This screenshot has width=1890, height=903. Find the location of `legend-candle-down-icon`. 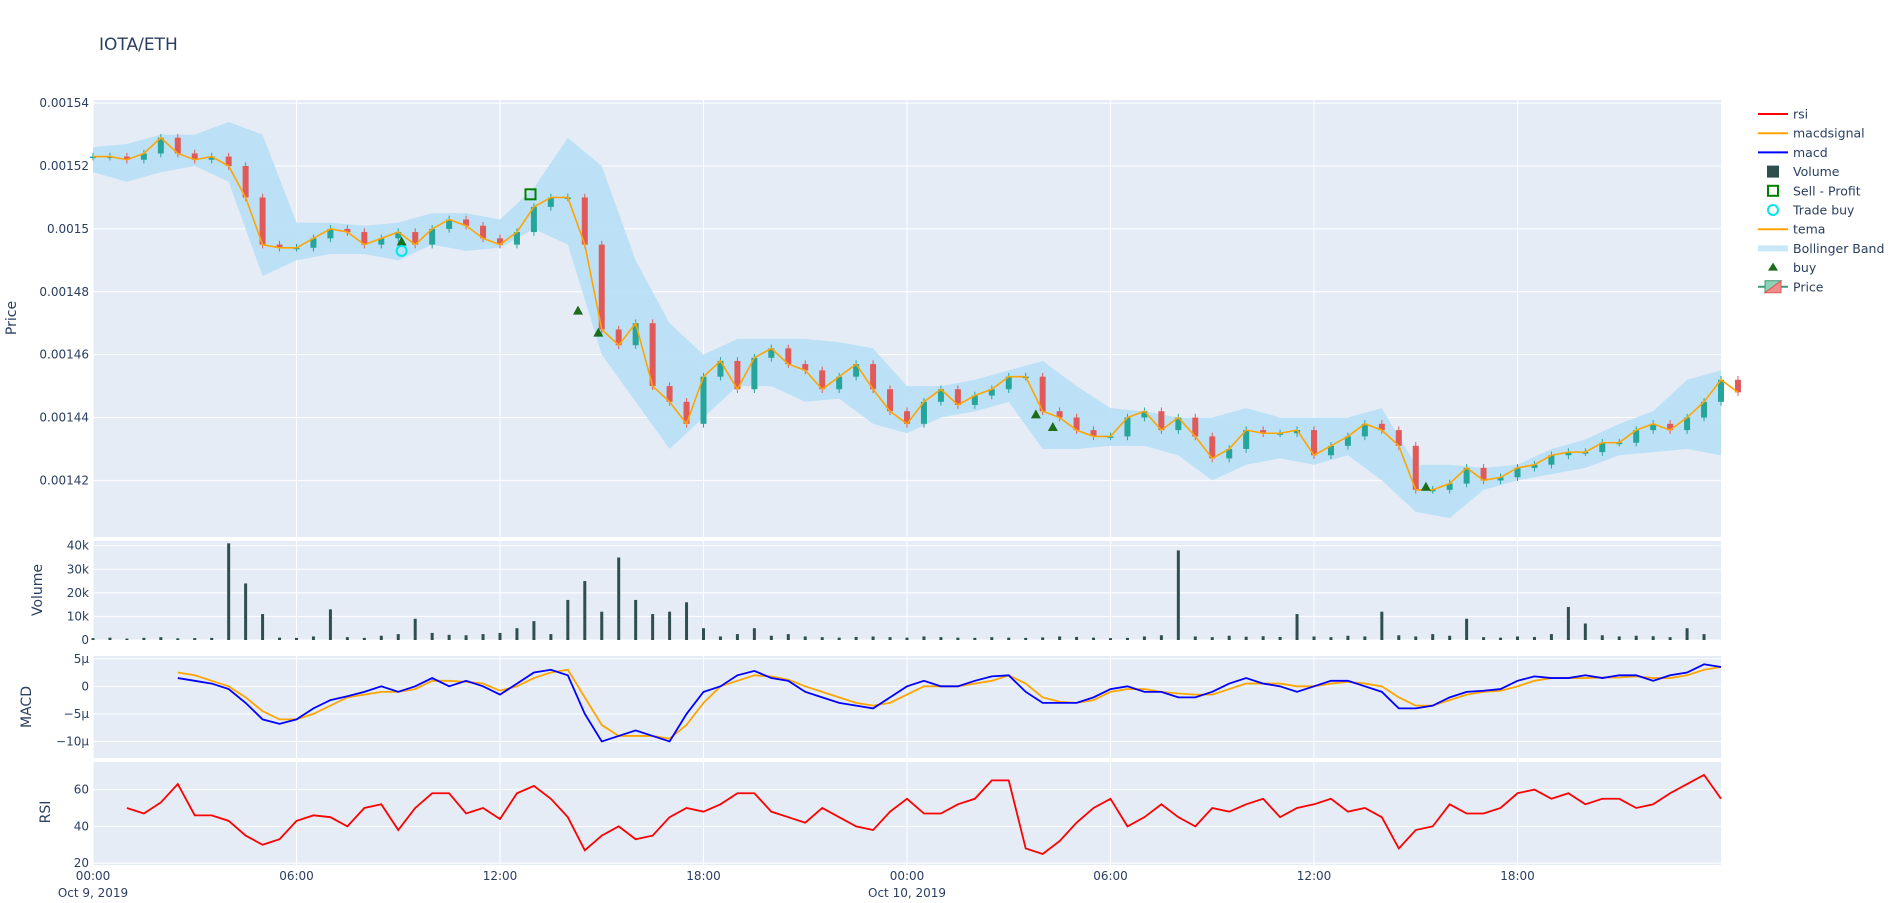

legend-candle-down-icon is located at coordinates (1772, 286).